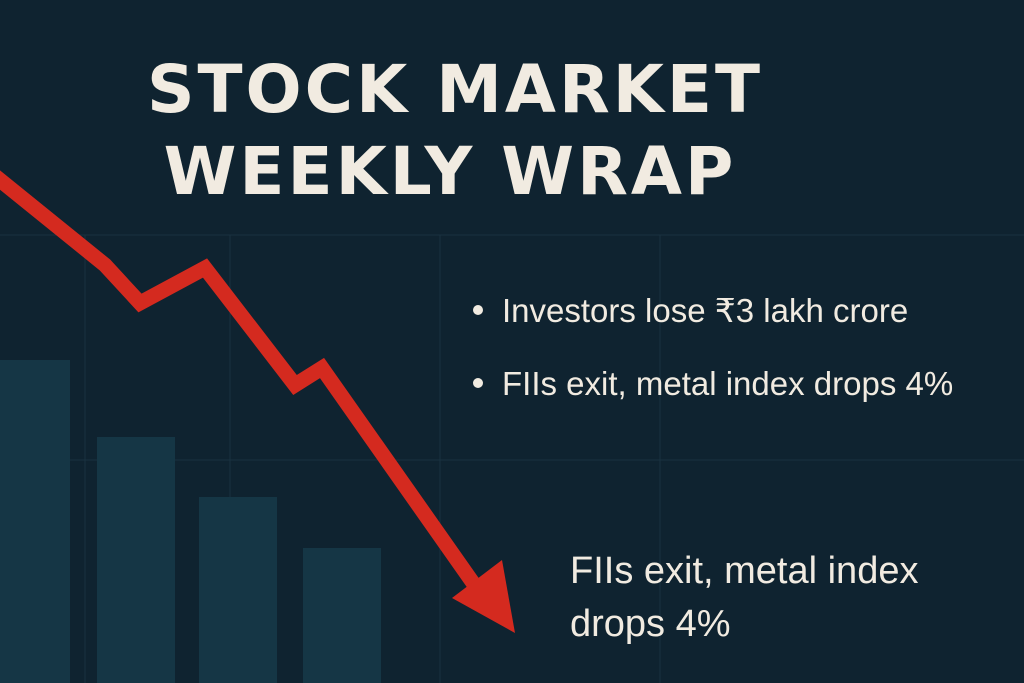 The width and height of the screenshot is (1024, 683). I want to click on caption-line: drops 4%, so click(650, 624).